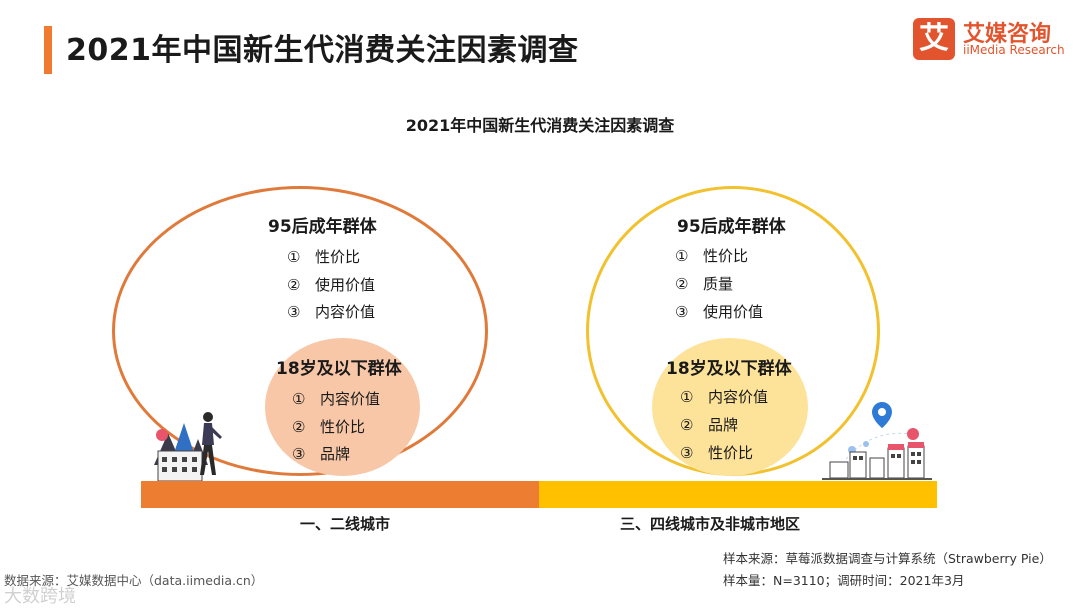 This screenshot has width=1080, height=608. What do you see at coordinates (844, 580) in the screenshot?
I see `sample-size: 样本量：N=3110；调研时间：2021年3月` at bounding box center [844, 580].